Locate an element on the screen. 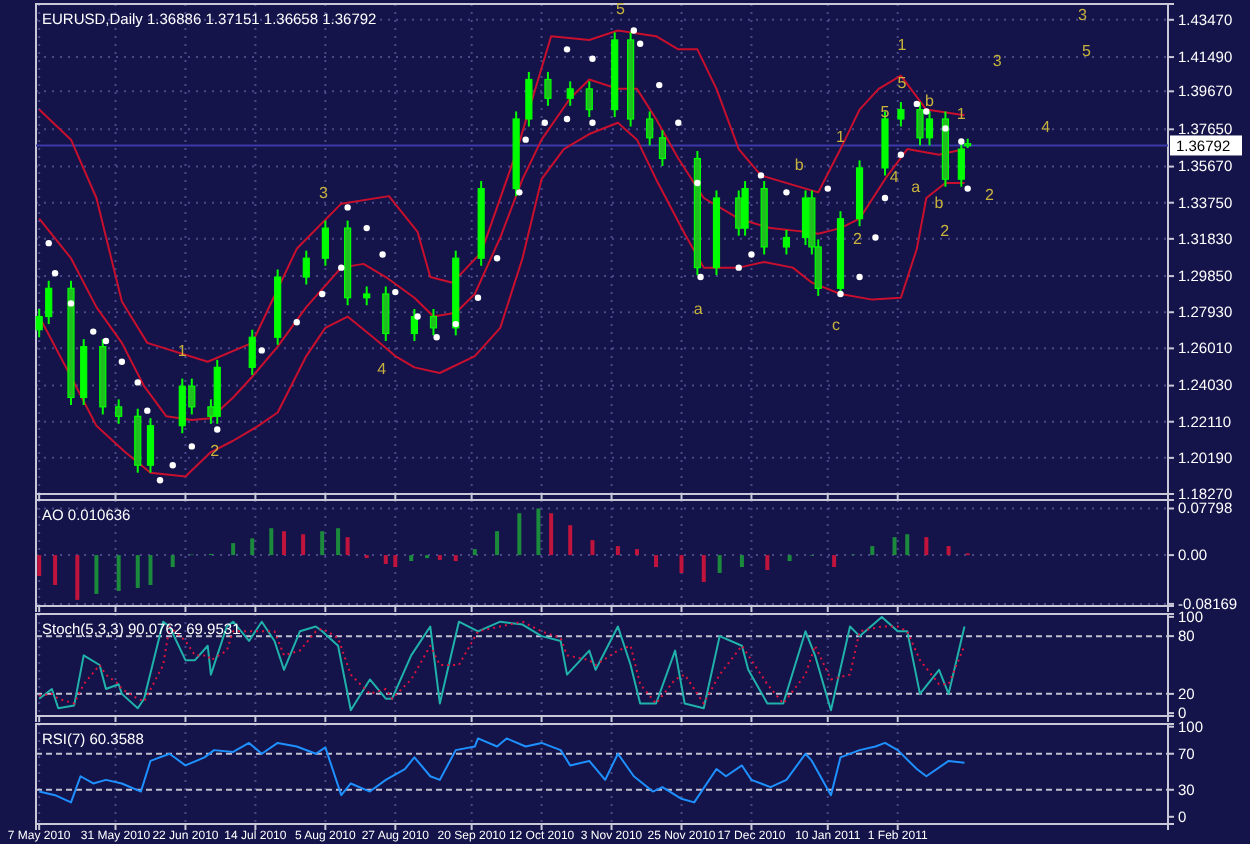 Image resolution: width=1250 pixels, height=844 pixels. annotation: c is located at coordinates (835, 325).